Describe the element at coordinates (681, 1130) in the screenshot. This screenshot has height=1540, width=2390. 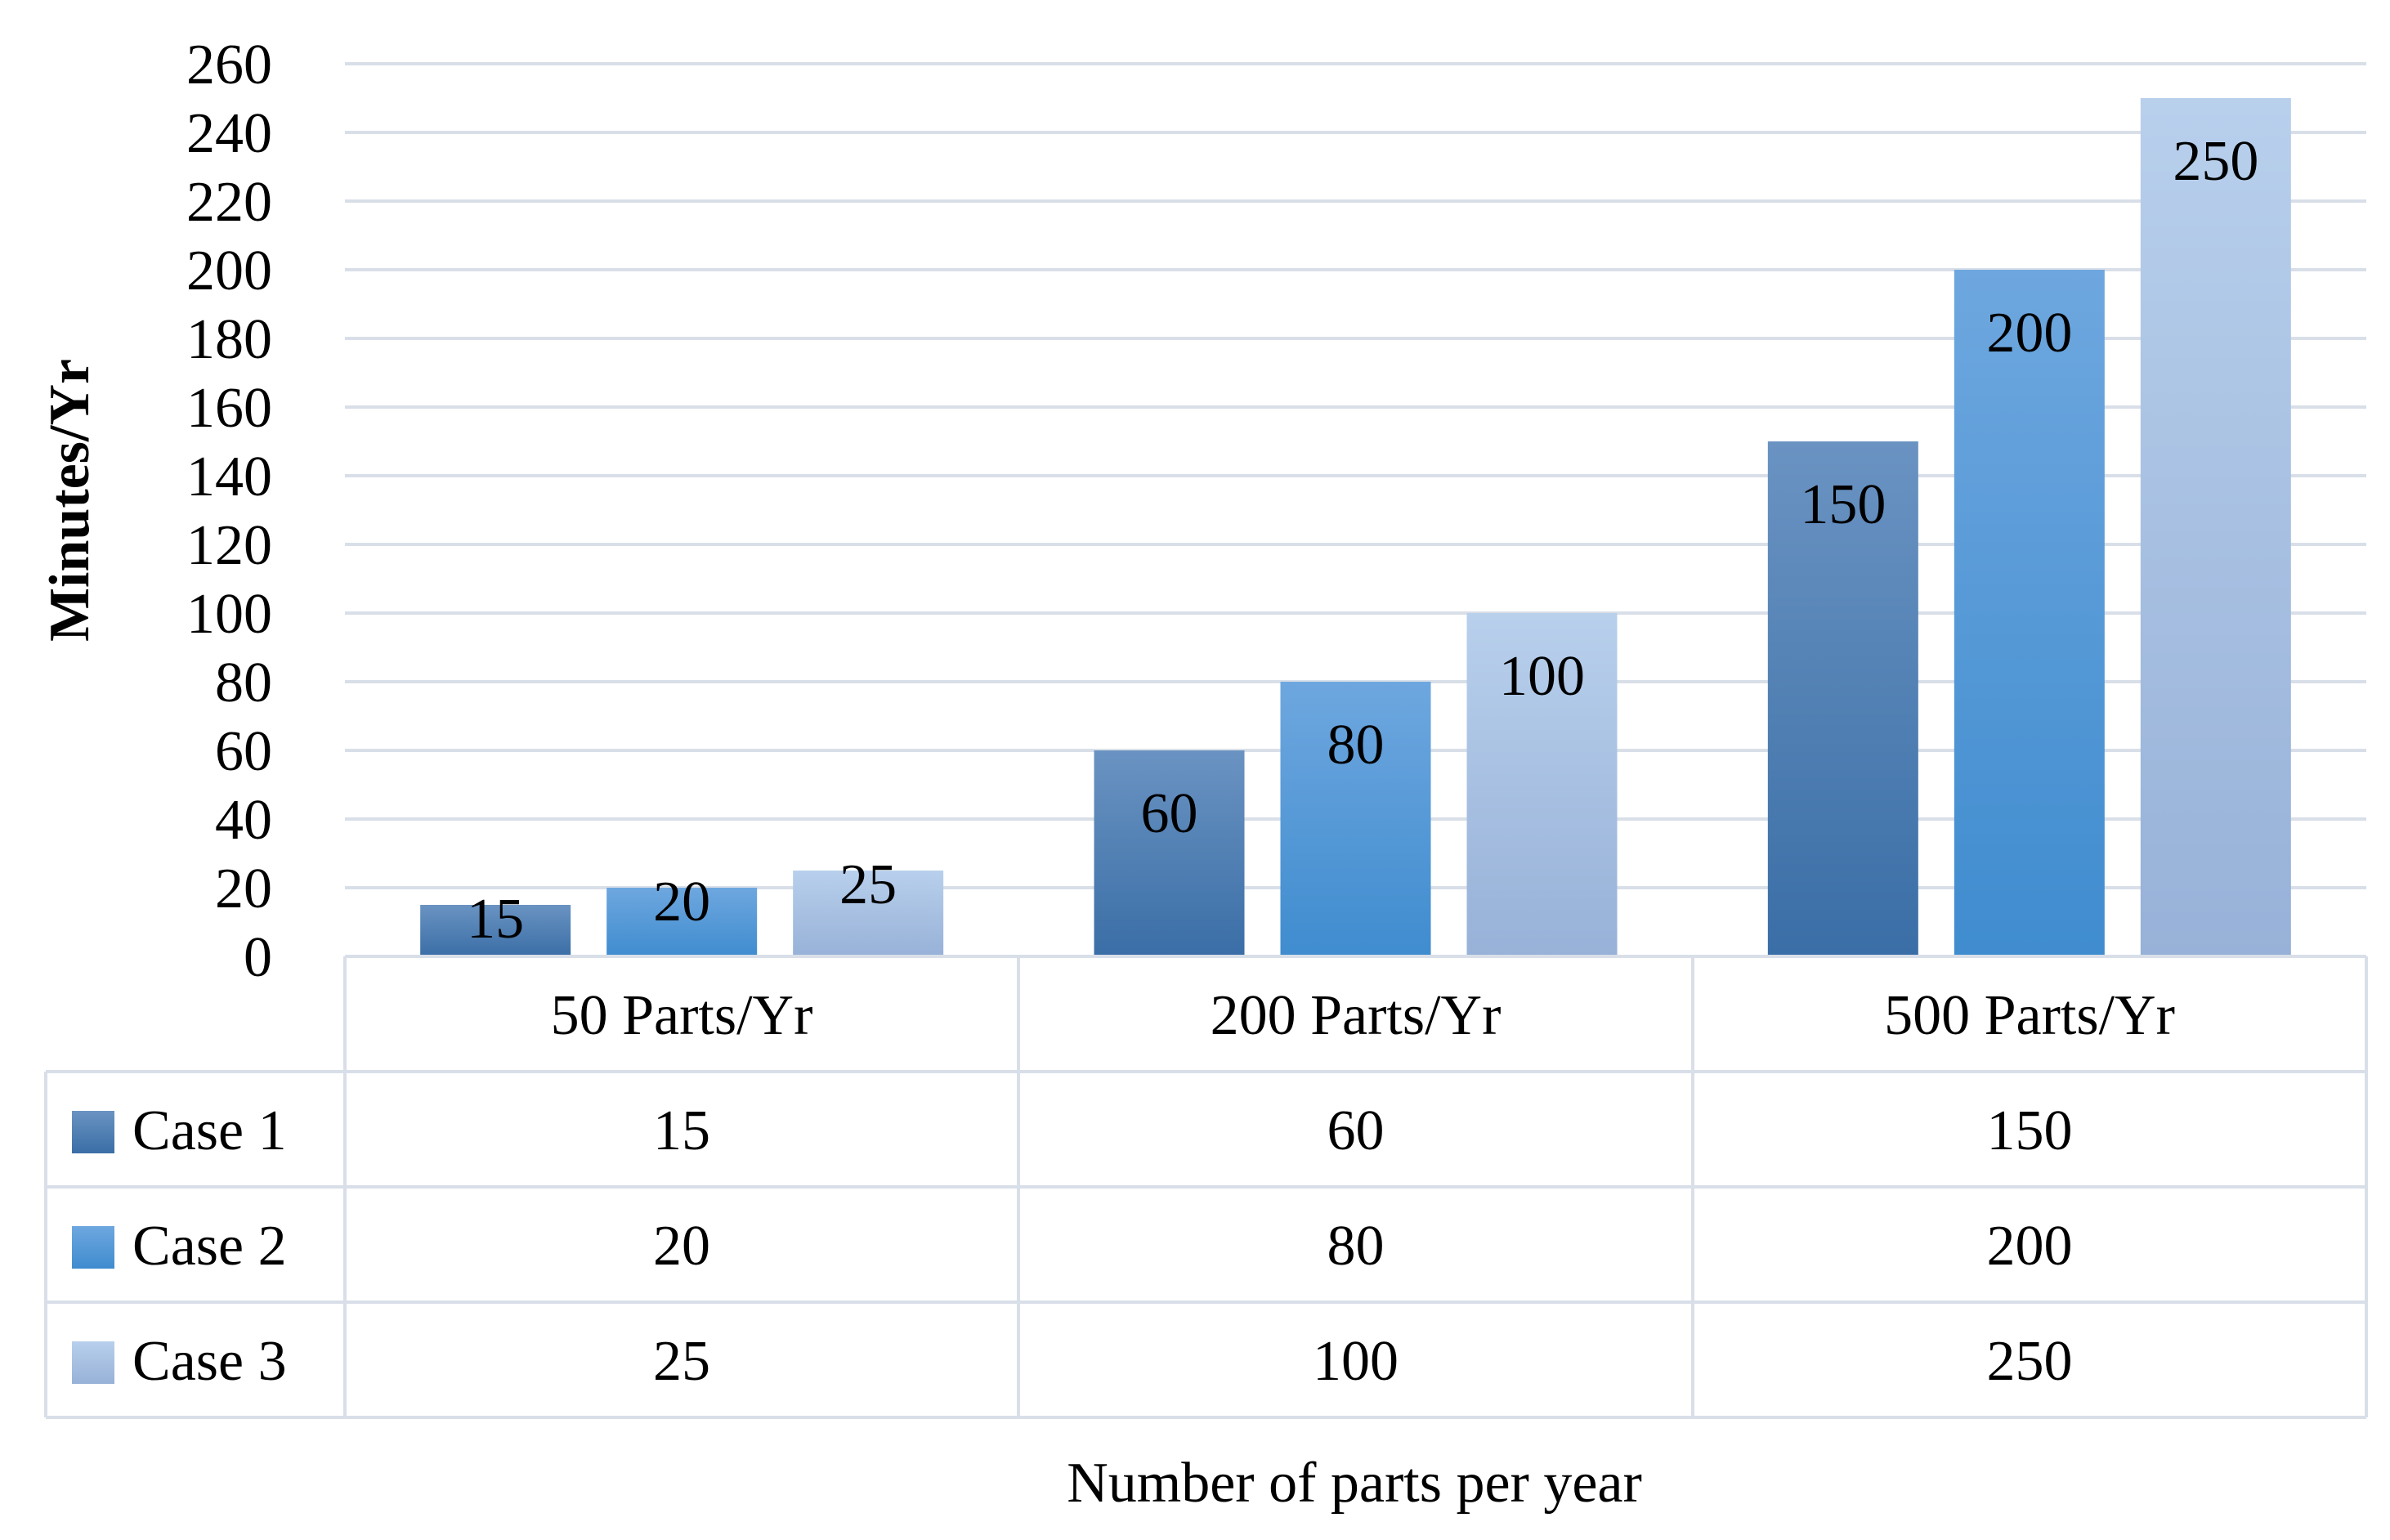
I see `table-cell-value: 15` at that location.